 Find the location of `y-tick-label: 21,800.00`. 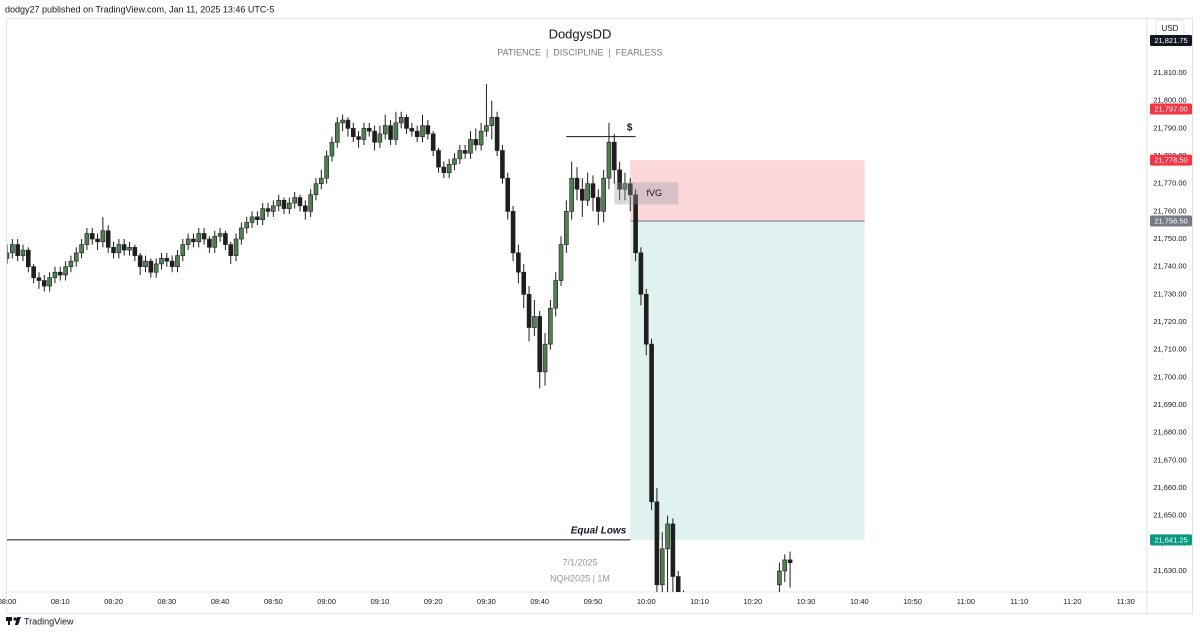

y-tick-label: 21,800.00 is located at coordinates (1169, 100).